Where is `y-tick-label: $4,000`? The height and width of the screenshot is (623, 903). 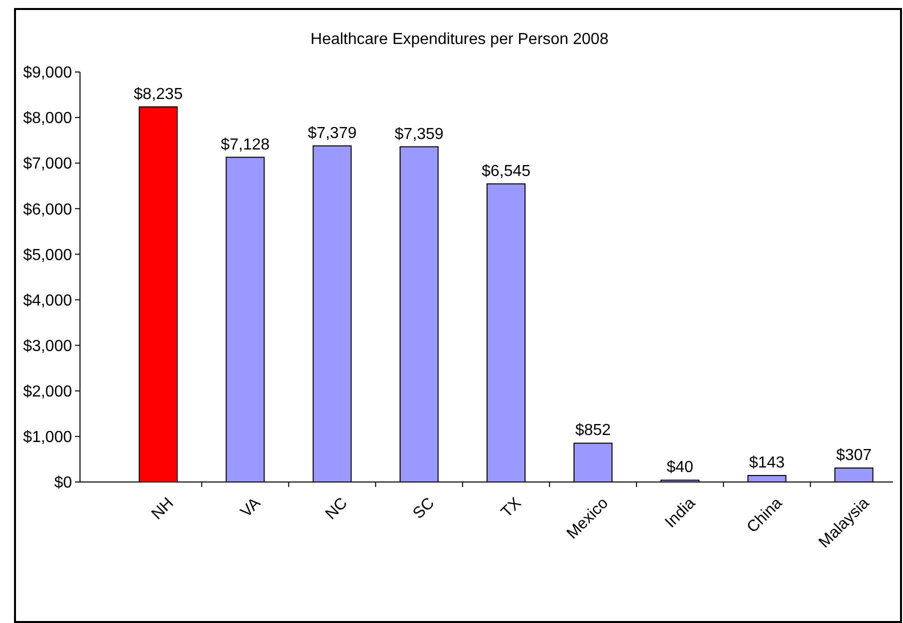
y-tick-label: $4,000 is located at coordinates (47, 301).